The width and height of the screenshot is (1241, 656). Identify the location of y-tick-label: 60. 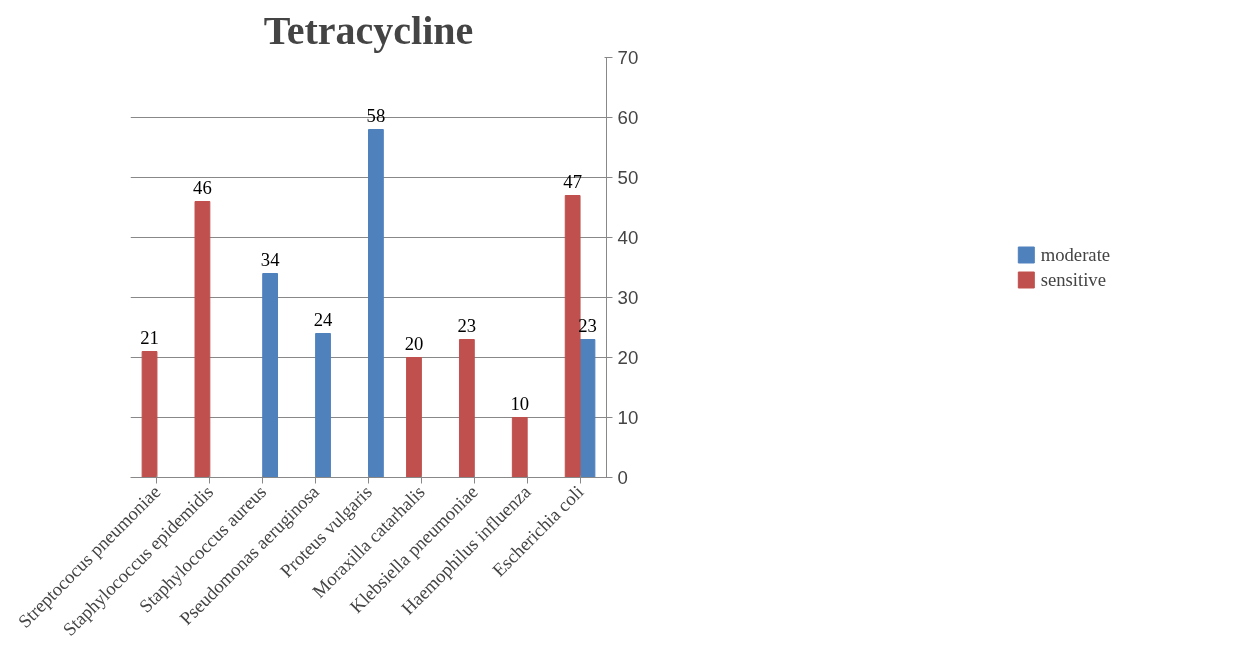
(628, 117).